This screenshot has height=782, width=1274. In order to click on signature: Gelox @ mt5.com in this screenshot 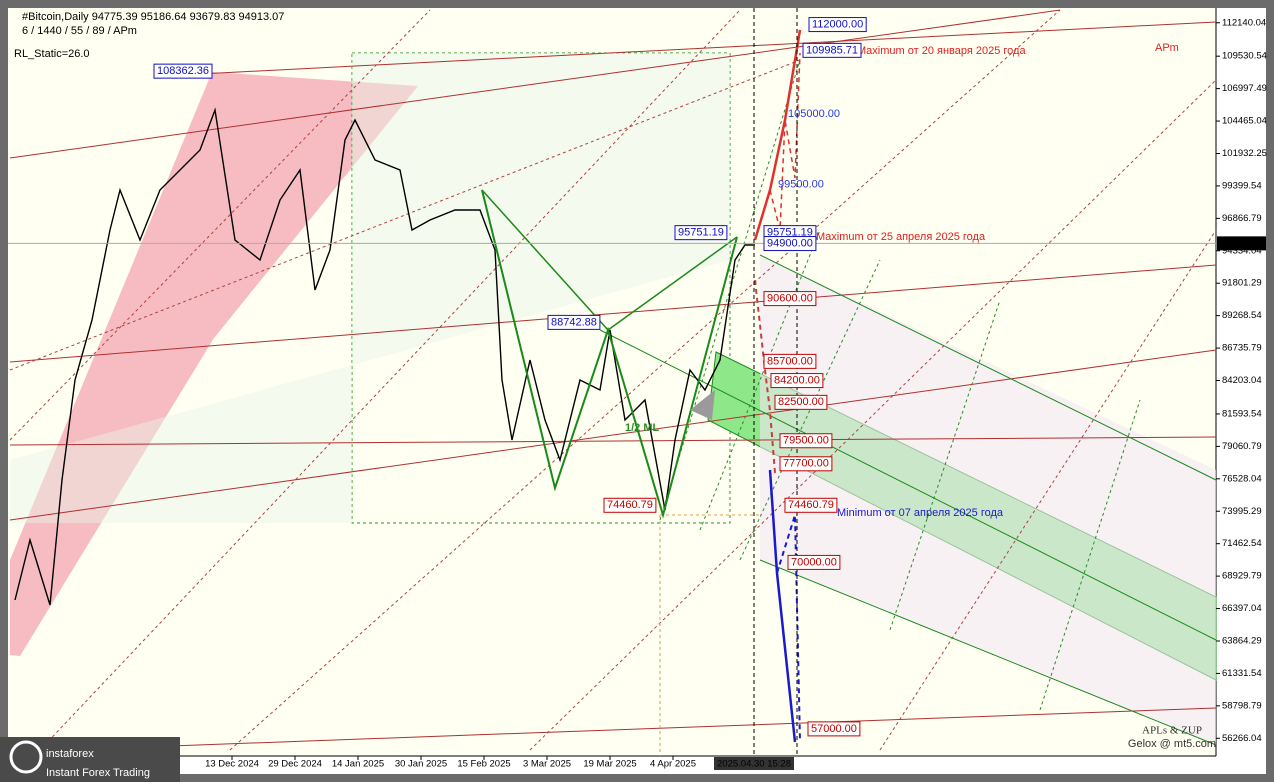, I will do `click(1172, 744)`.